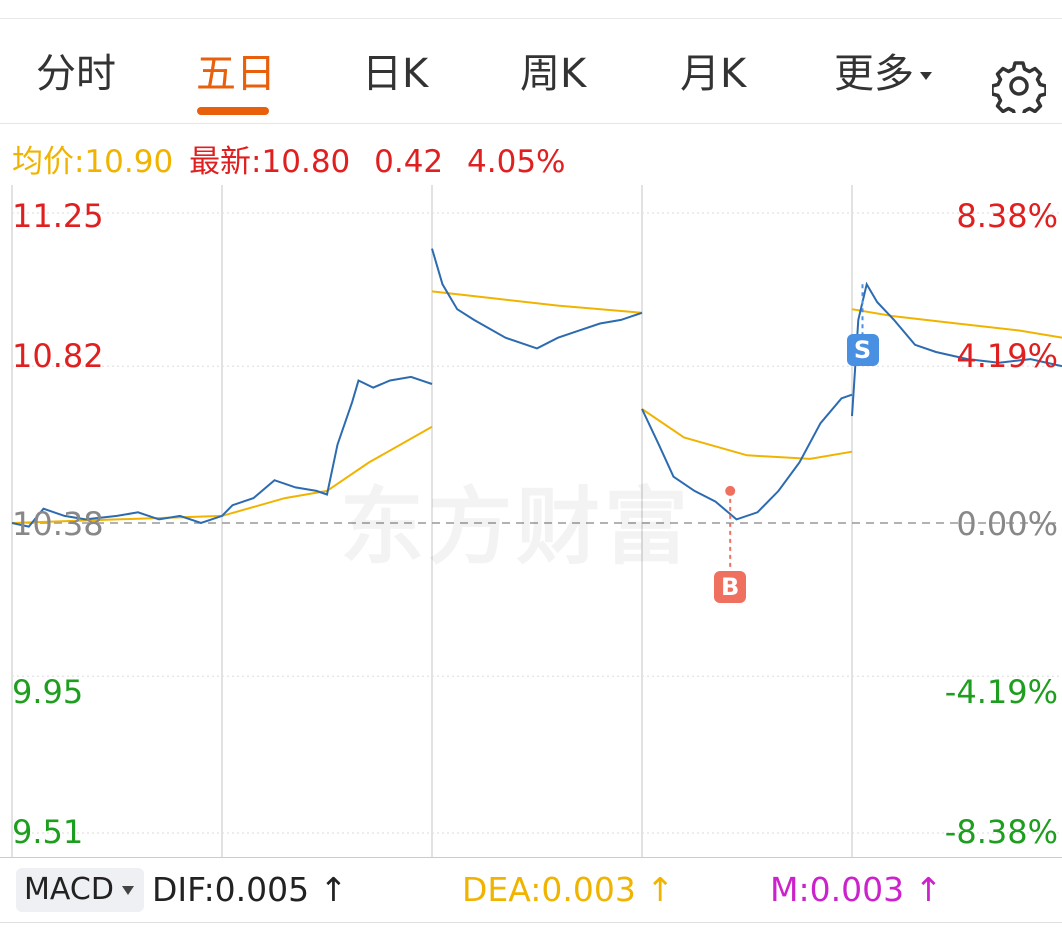 This screenshot has width=1062, height=935. What do you see at coordinates (516, 162) in the screenshot?
I see `price-change-pct: 4.05%` at bounding box center [516, 162].